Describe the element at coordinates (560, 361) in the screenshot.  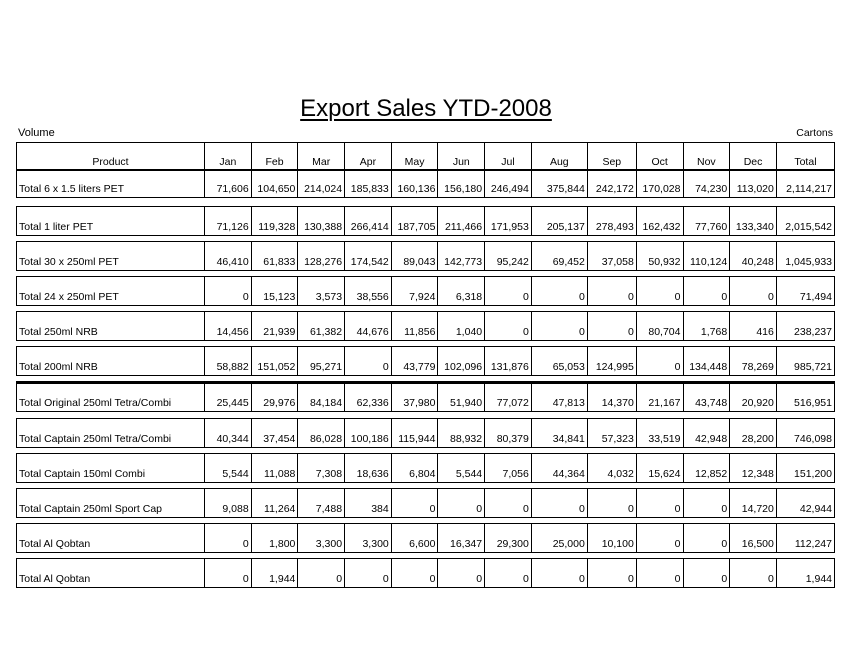
I see `value-cell-aug: 65,053` at that location.